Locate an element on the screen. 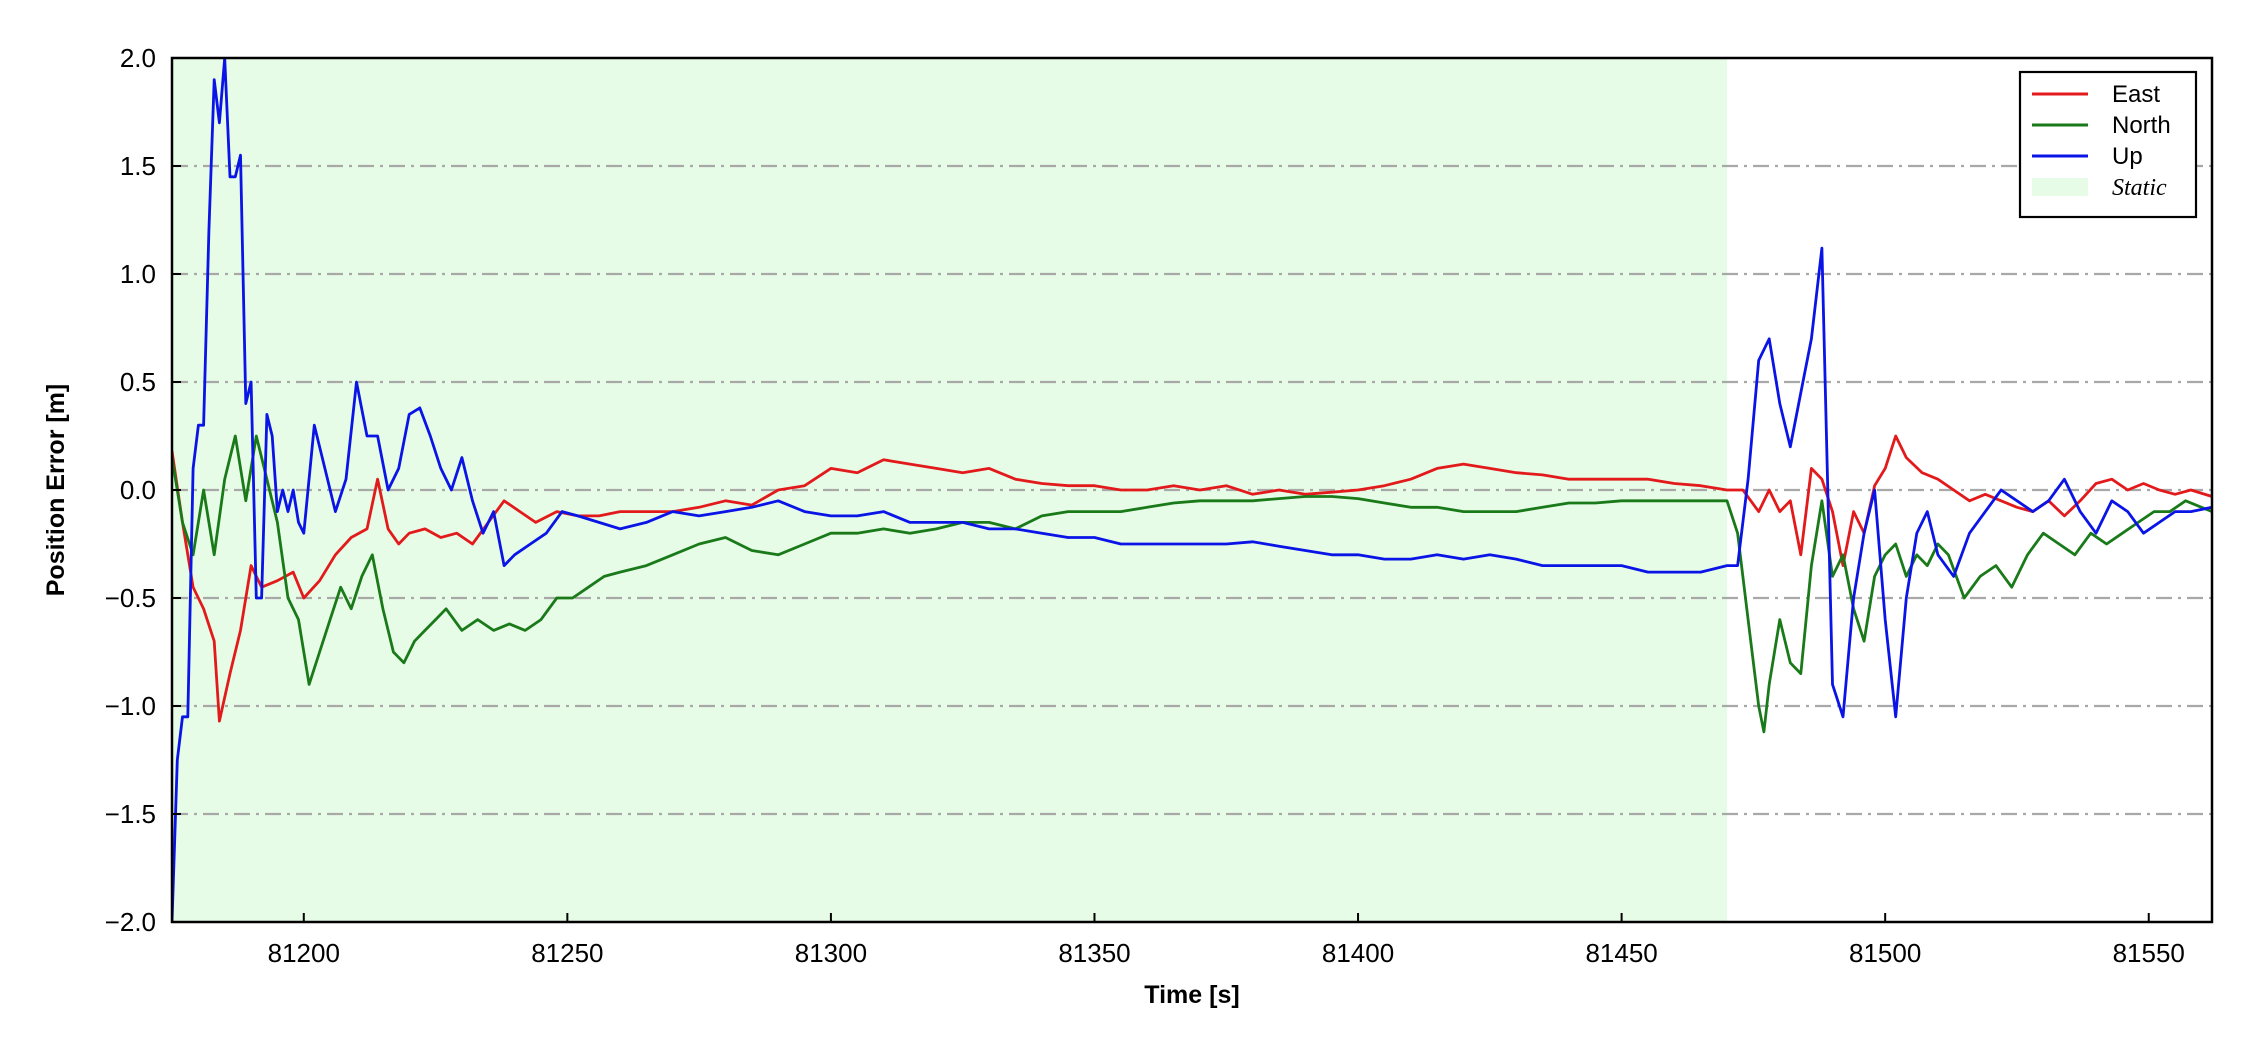 The width and height of the screenshot is (2250, 1050). y-tick-label: −0.5 is located at coordinates (130, 598).